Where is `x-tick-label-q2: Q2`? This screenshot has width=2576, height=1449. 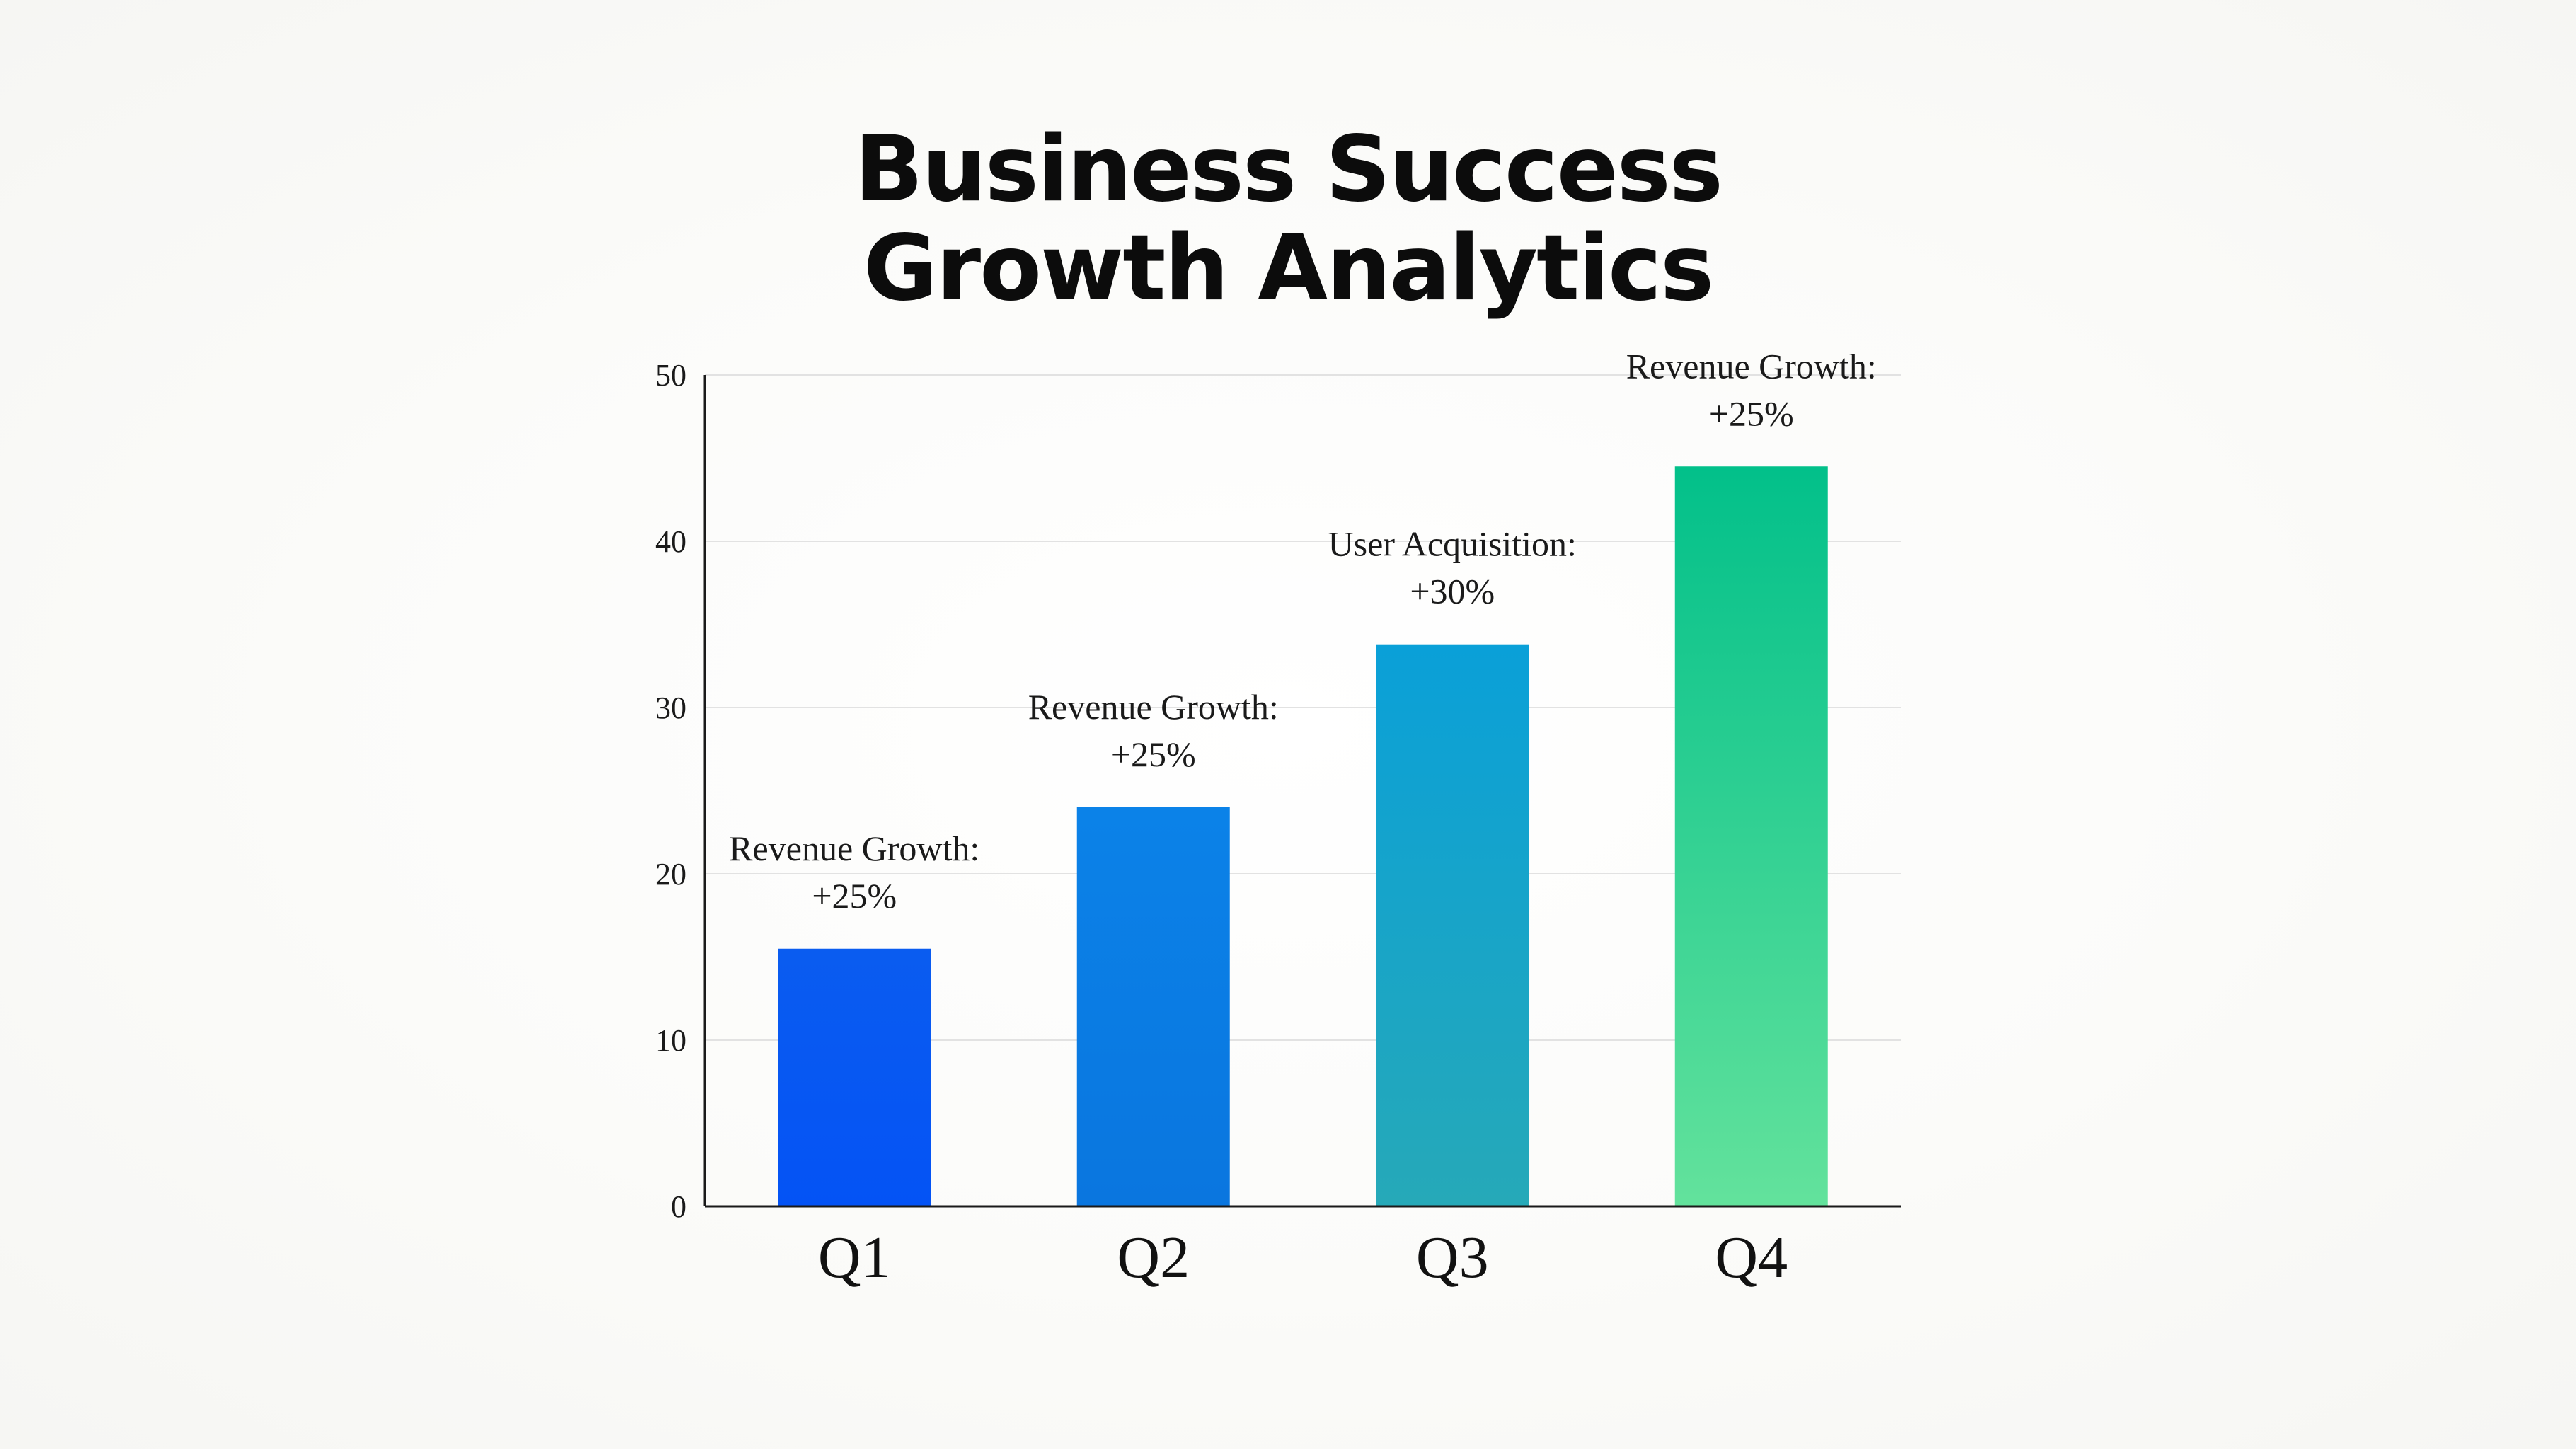 x-tick-label-q2: Q2 is located at coordinates (1153, 1258).